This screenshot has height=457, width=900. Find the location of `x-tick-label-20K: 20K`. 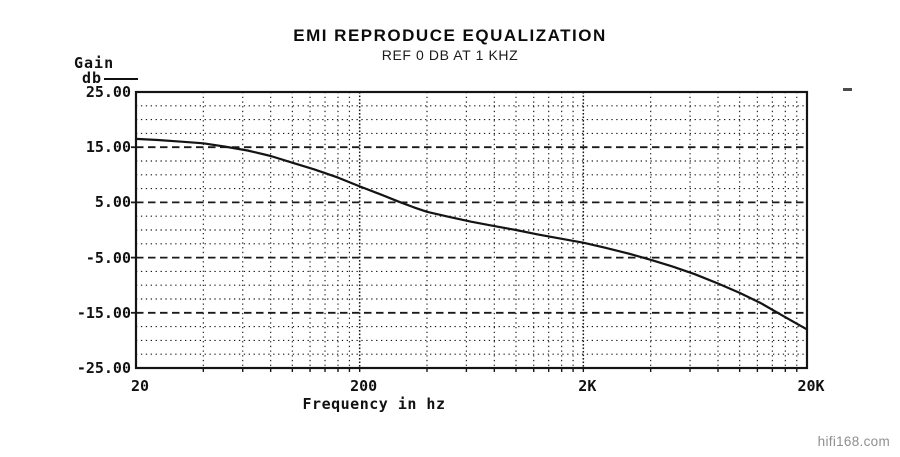

x-tick-label-20K: 20K is located at coordinates (811, 386).